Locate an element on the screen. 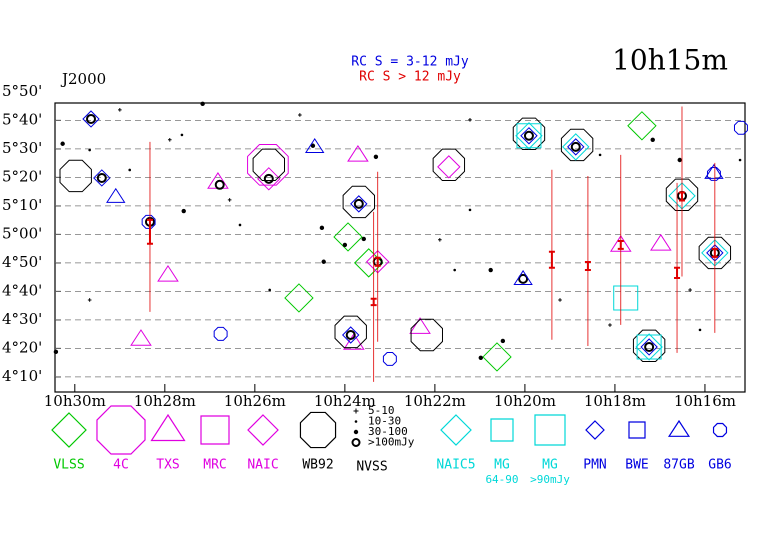  legend-label: MG is located at coordinates (502, 465).